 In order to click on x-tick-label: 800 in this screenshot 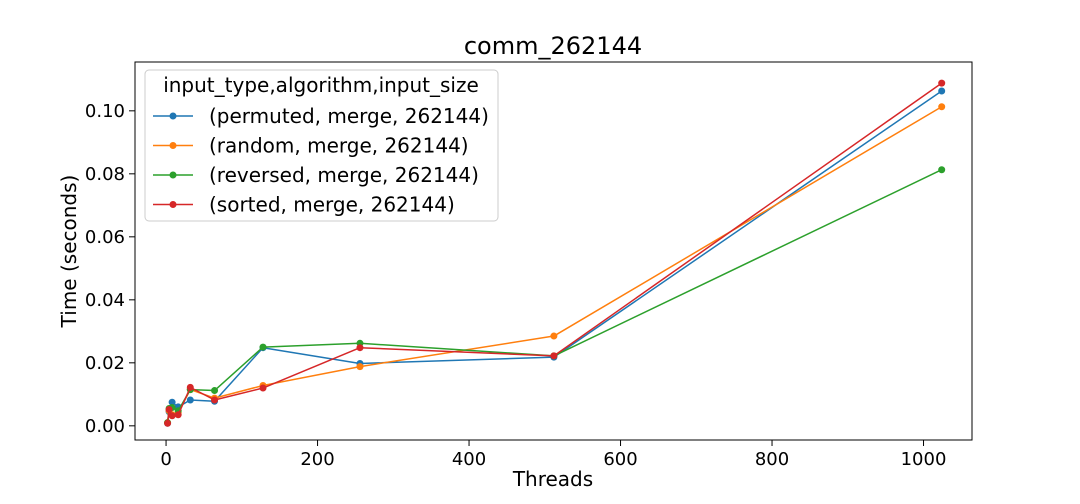, I will do `click(772, 459)`.